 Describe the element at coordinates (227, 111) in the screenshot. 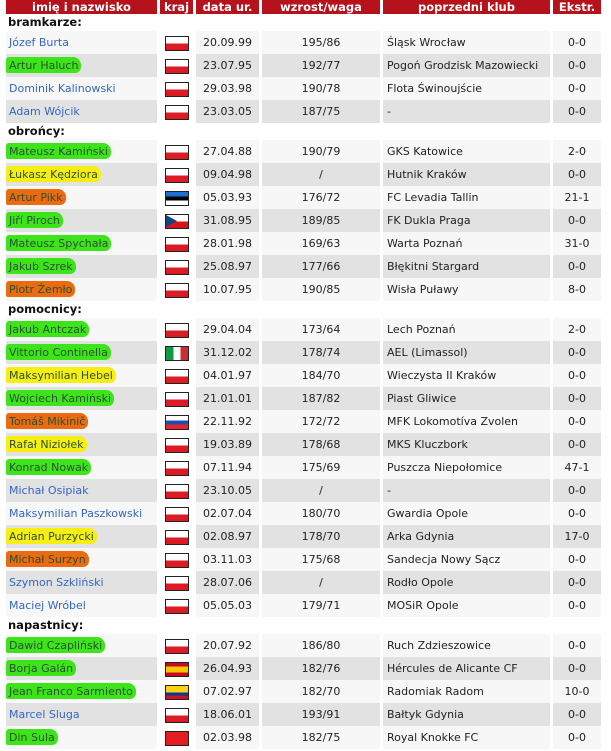

I see `dob-cell: 23.03.05` at that location.